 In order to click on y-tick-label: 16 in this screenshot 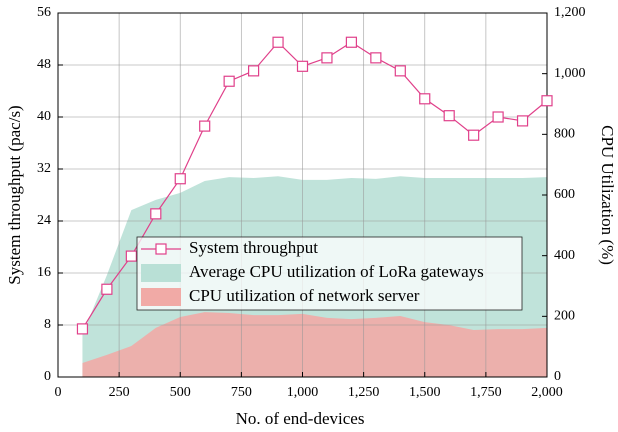, I will do `click(44, 272)`.